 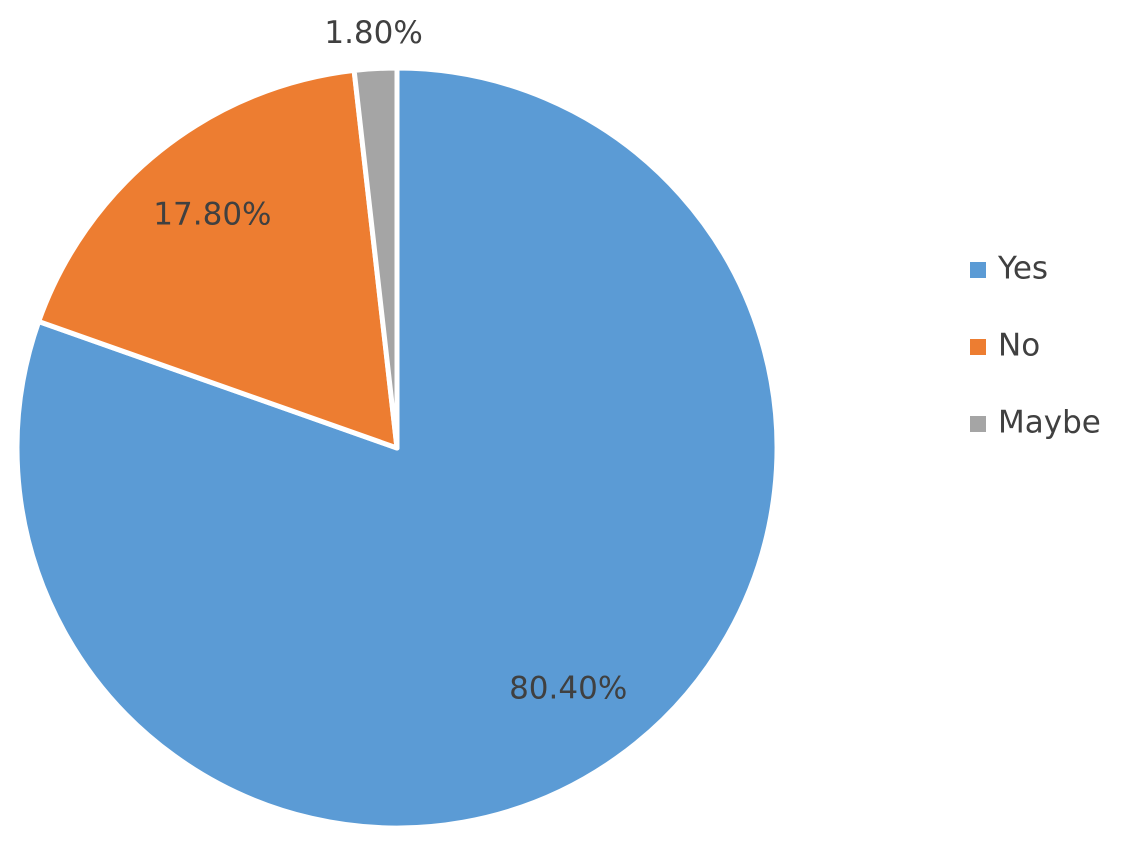 What do you see at coordinates (1019, 346) in the screenshot?
I see `legend-label: No` at bounding box center [1019, 346].